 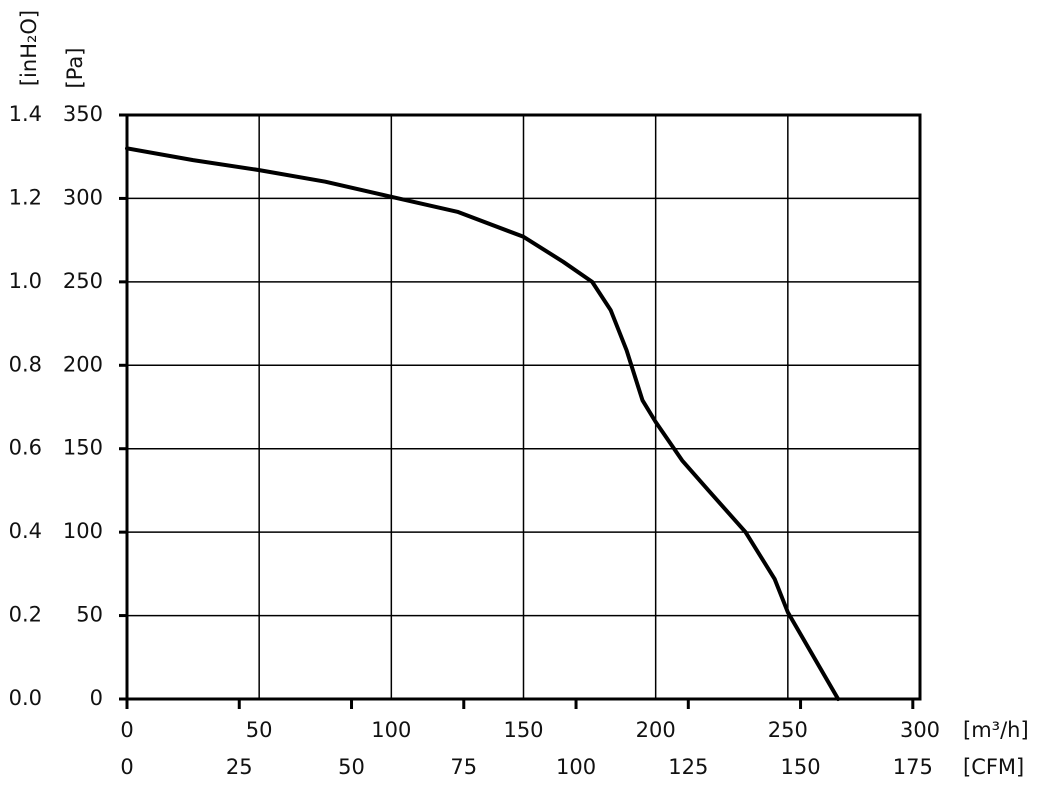 I want to click on x-tick-label: 300, so click(x=920, y=730).